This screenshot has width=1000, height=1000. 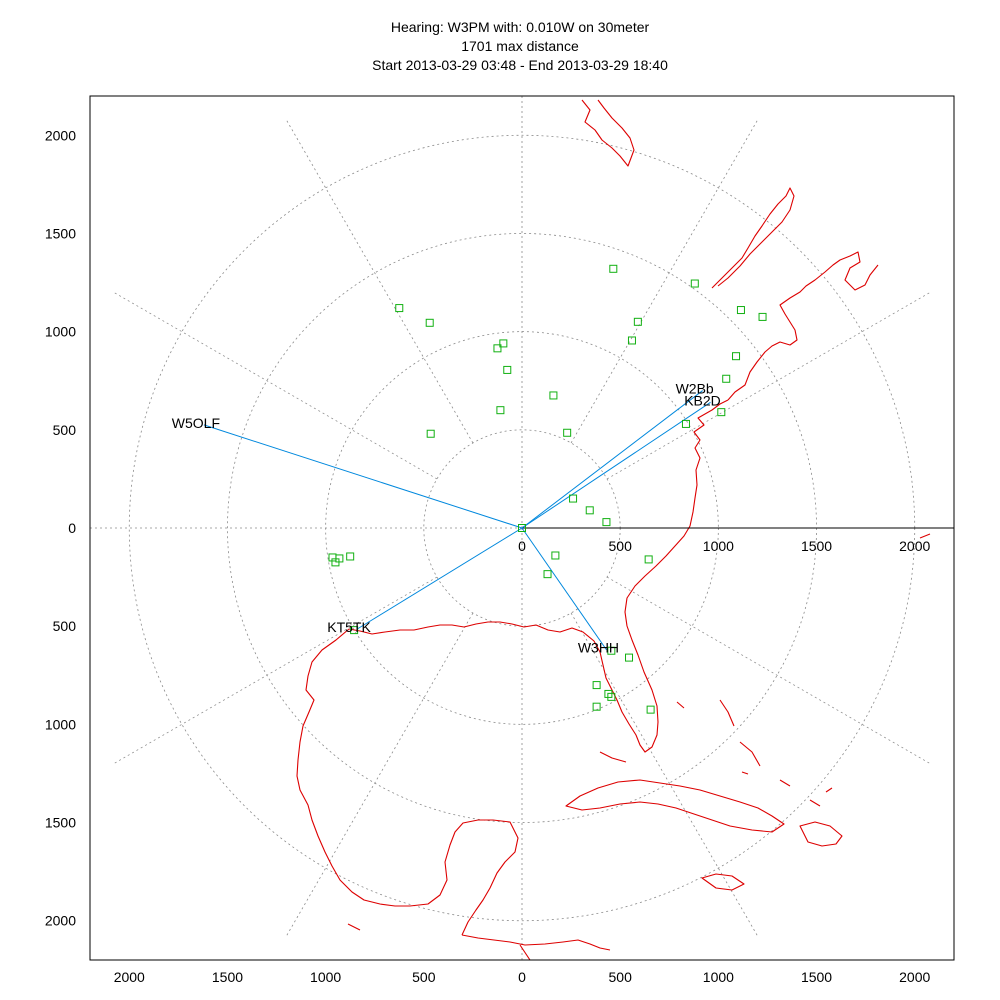 I want to click on coastline-gulf-mexico, so click(x=538, y=576).